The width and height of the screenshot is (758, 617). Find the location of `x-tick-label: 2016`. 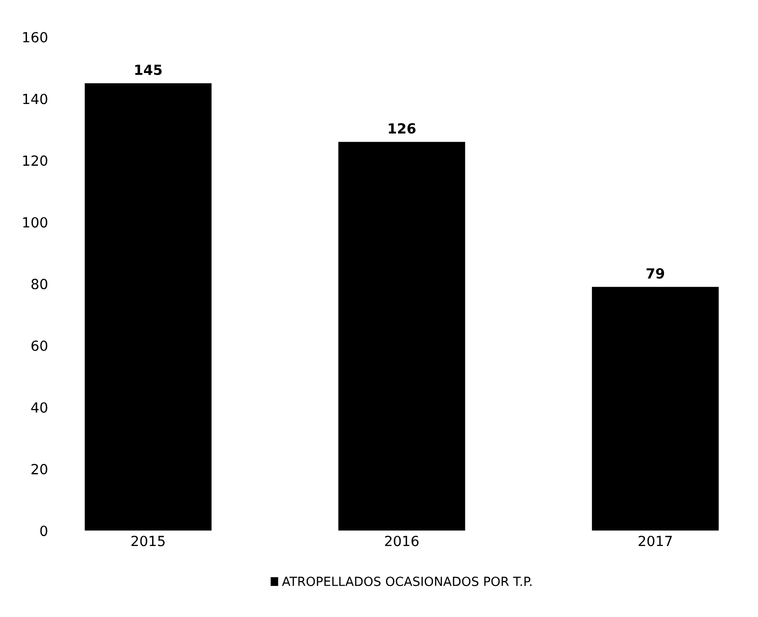

x-tick-label: 2016 is located at coordinates (402, 541).